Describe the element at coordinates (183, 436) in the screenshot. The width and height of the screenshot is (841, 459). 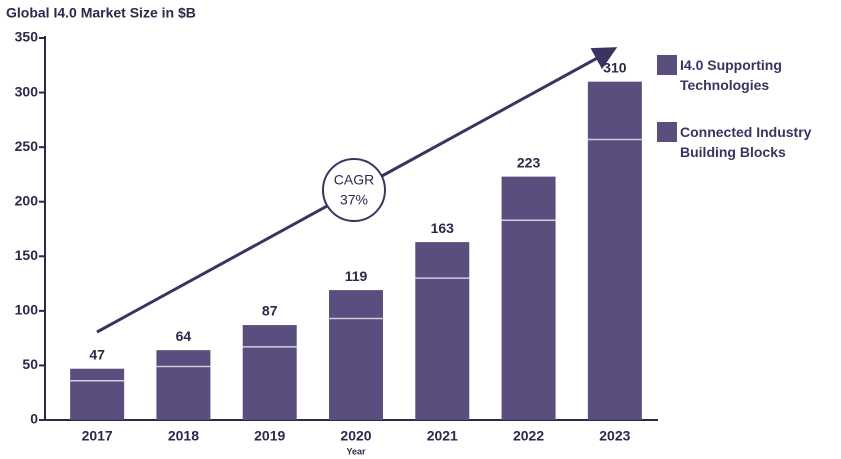
I see `x-tick-label: 2018` at that location.